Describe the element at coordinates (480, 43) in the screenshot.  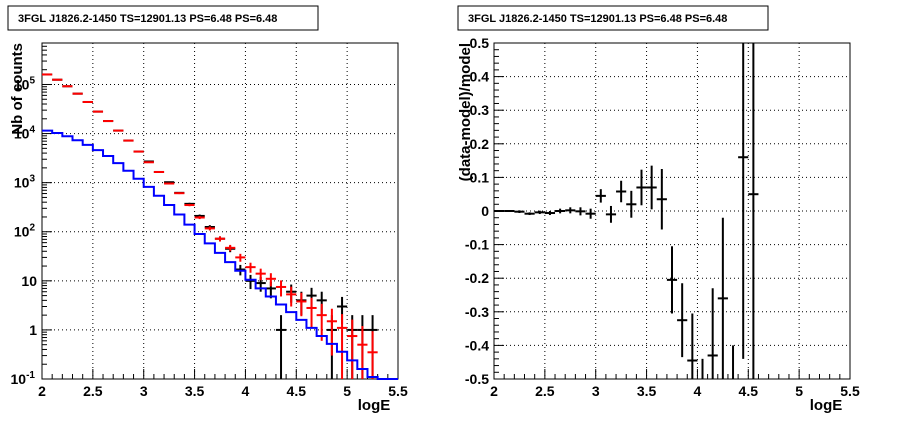
I see `y-tick-label: 0.5` at that location.